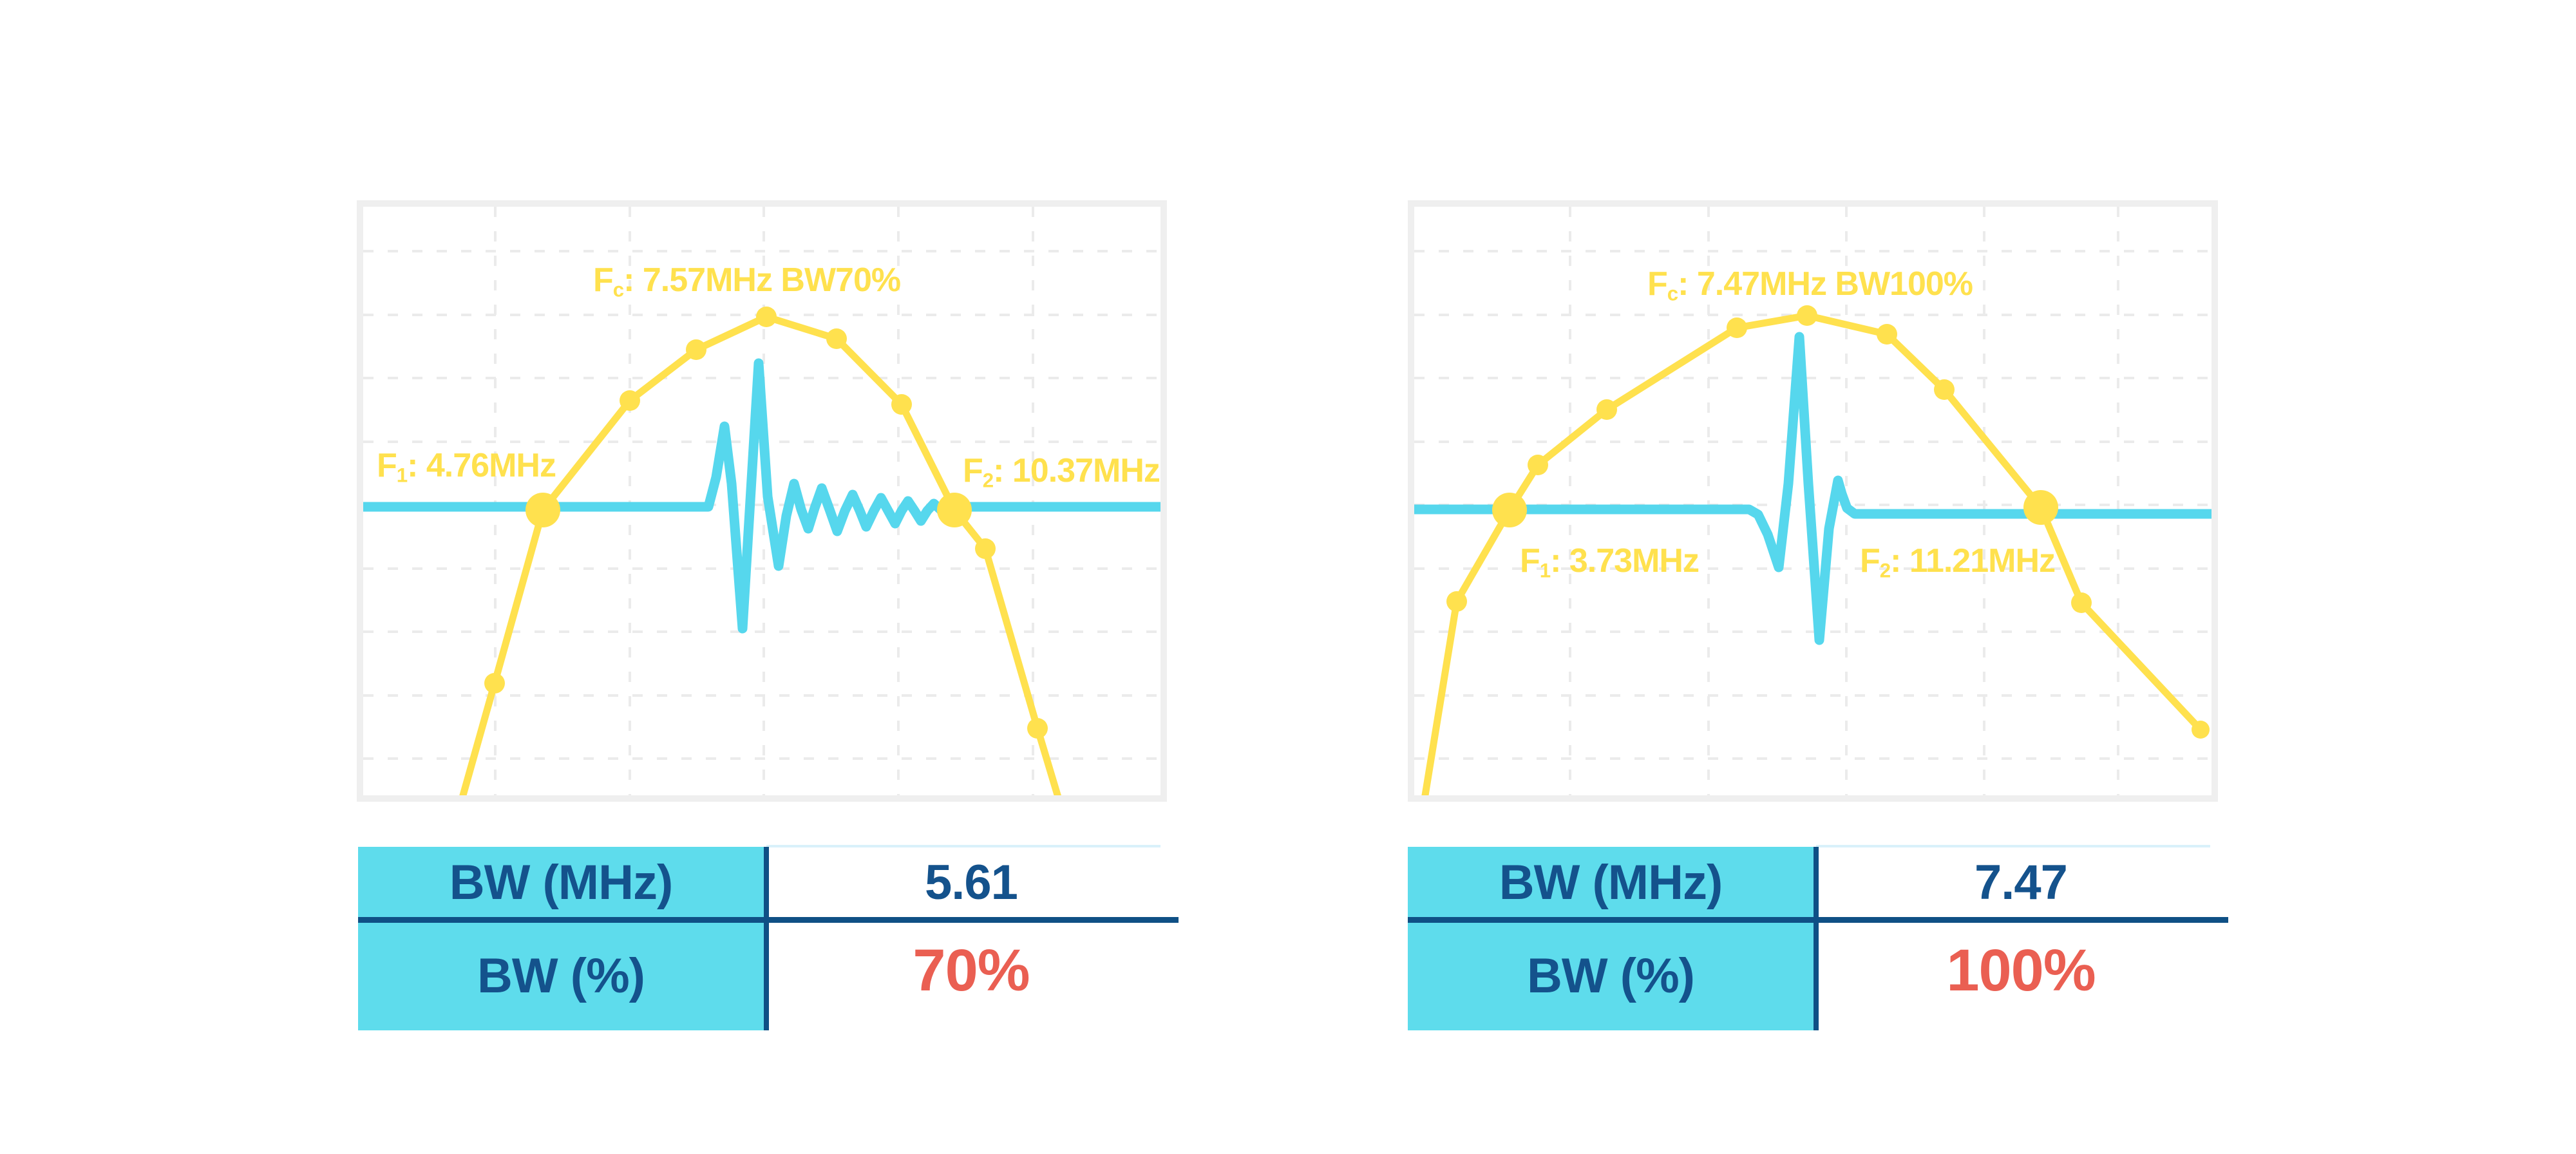 This screenshot has width=2576, height=1154. What do you see at coordinates (1973, 561) in the screenshot?
I see `f2-label-value: : 11.21MHz` at bounding box center [1973, 561].